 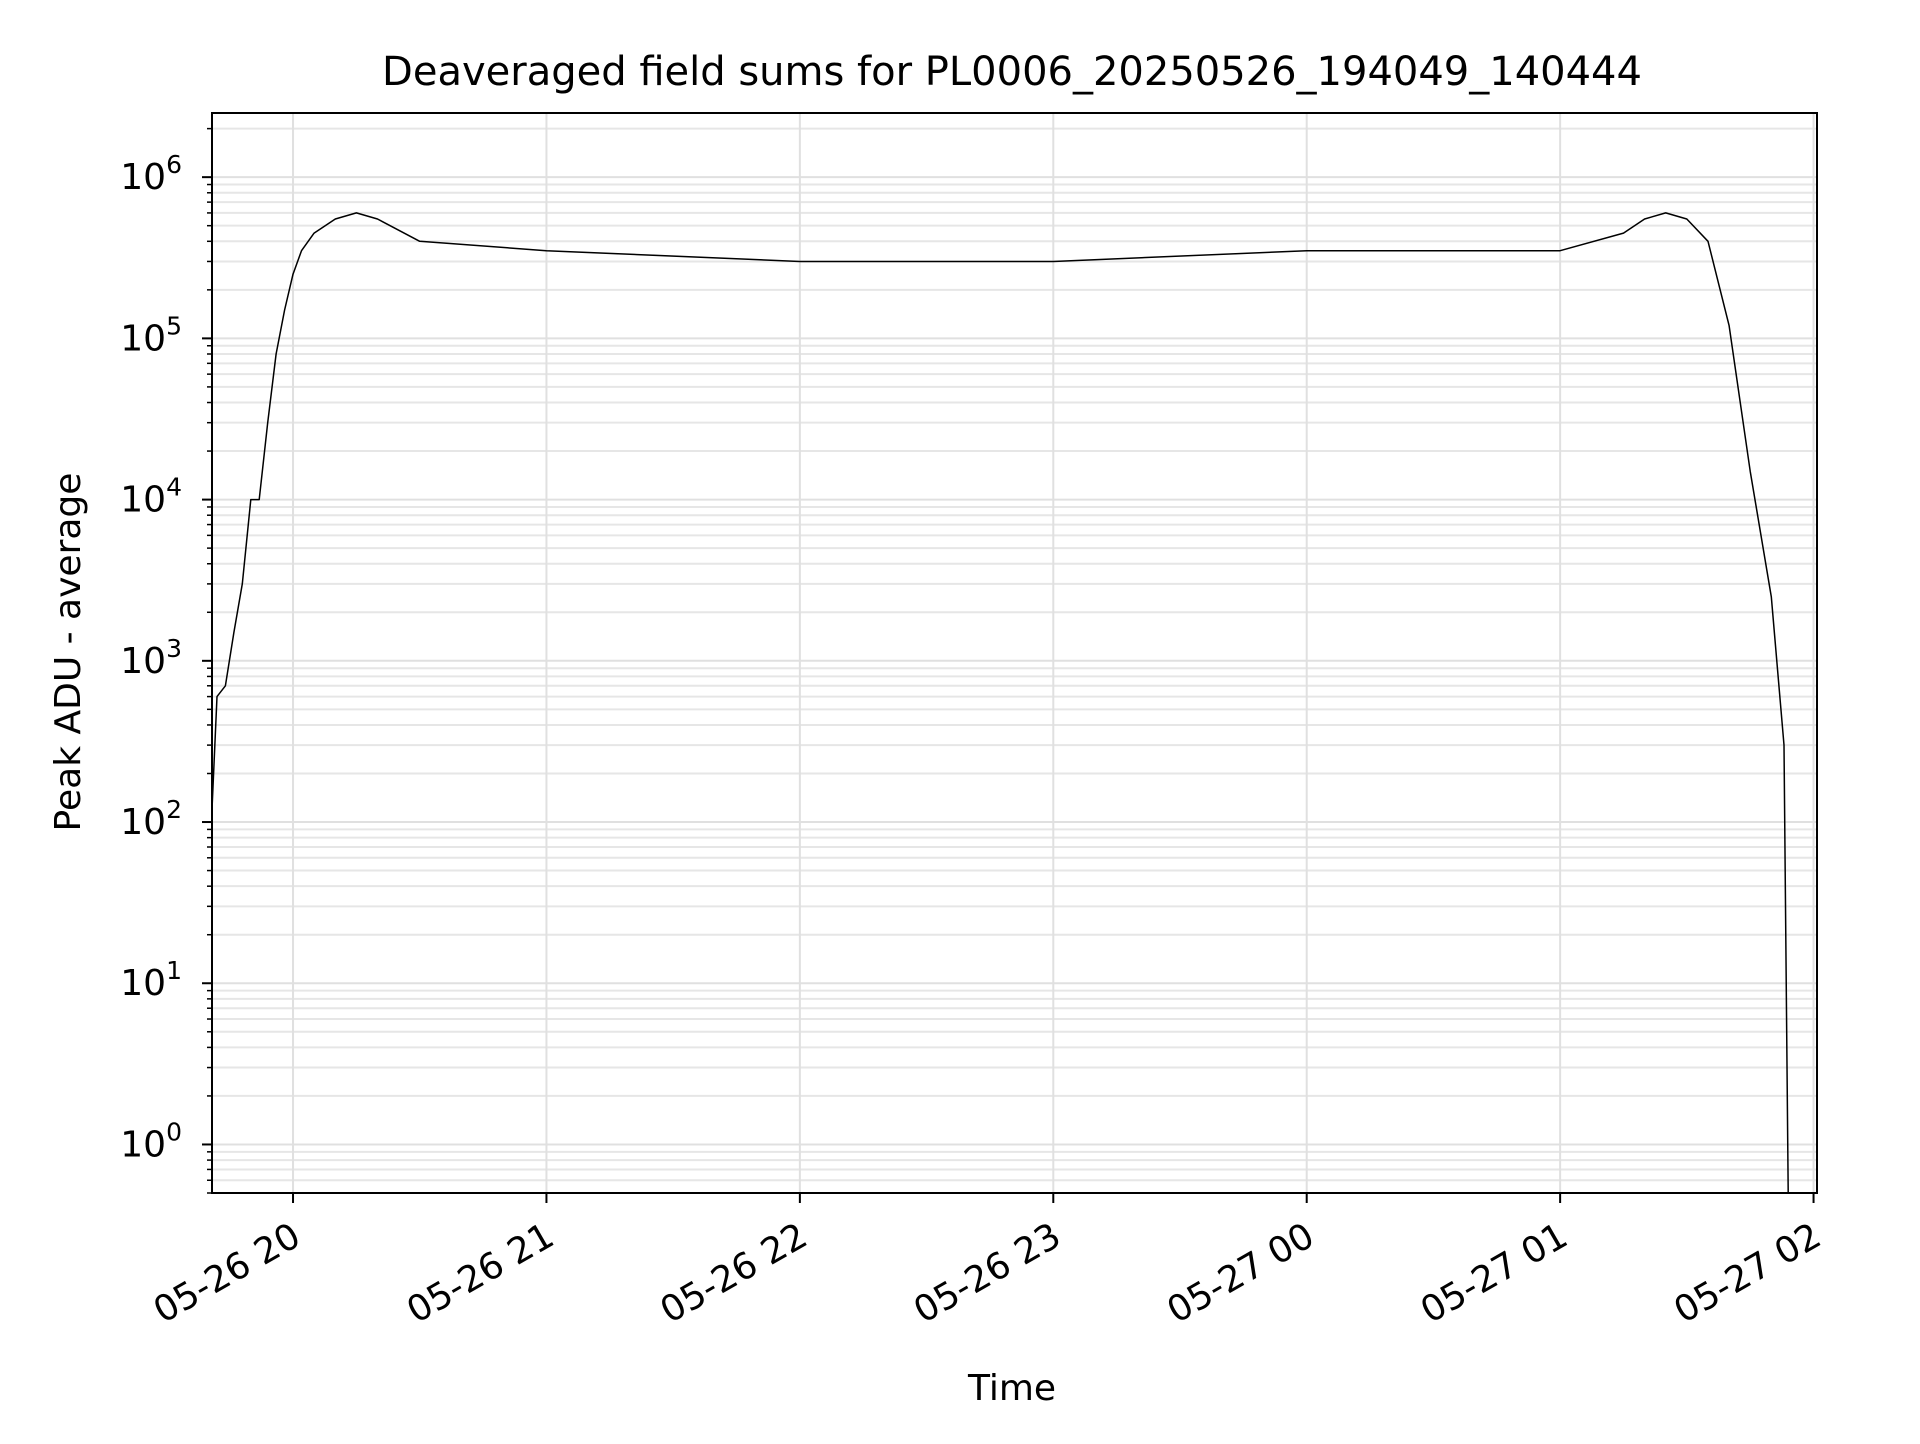 What do you see at coordinates (151, 497) in the screenshot?
I see `y-tick-label: 10⁴` at bounding box center [151, 497].